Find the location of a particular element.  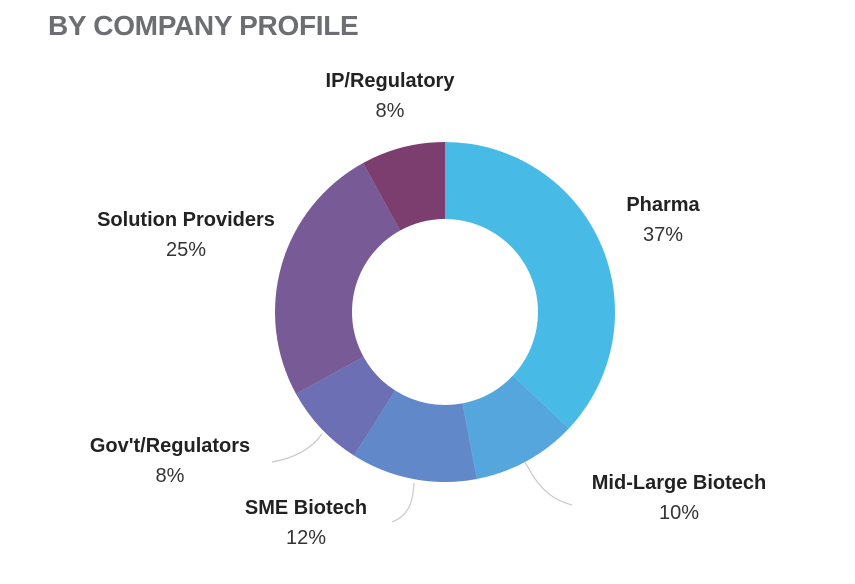

slice-label-ip-regulatory: IP/Regulatory is located at coordinates (391, 81).